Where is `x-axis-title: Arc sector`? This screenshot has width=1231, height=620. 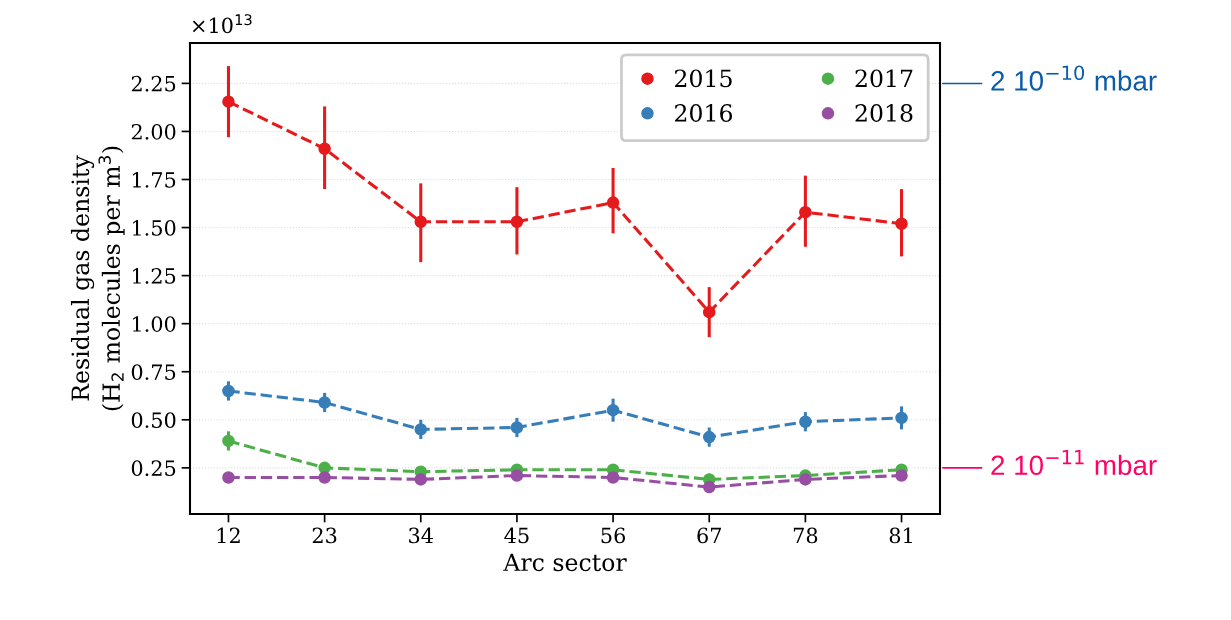
x-axis-title: Arc sector is located at coordinates (565, 562).